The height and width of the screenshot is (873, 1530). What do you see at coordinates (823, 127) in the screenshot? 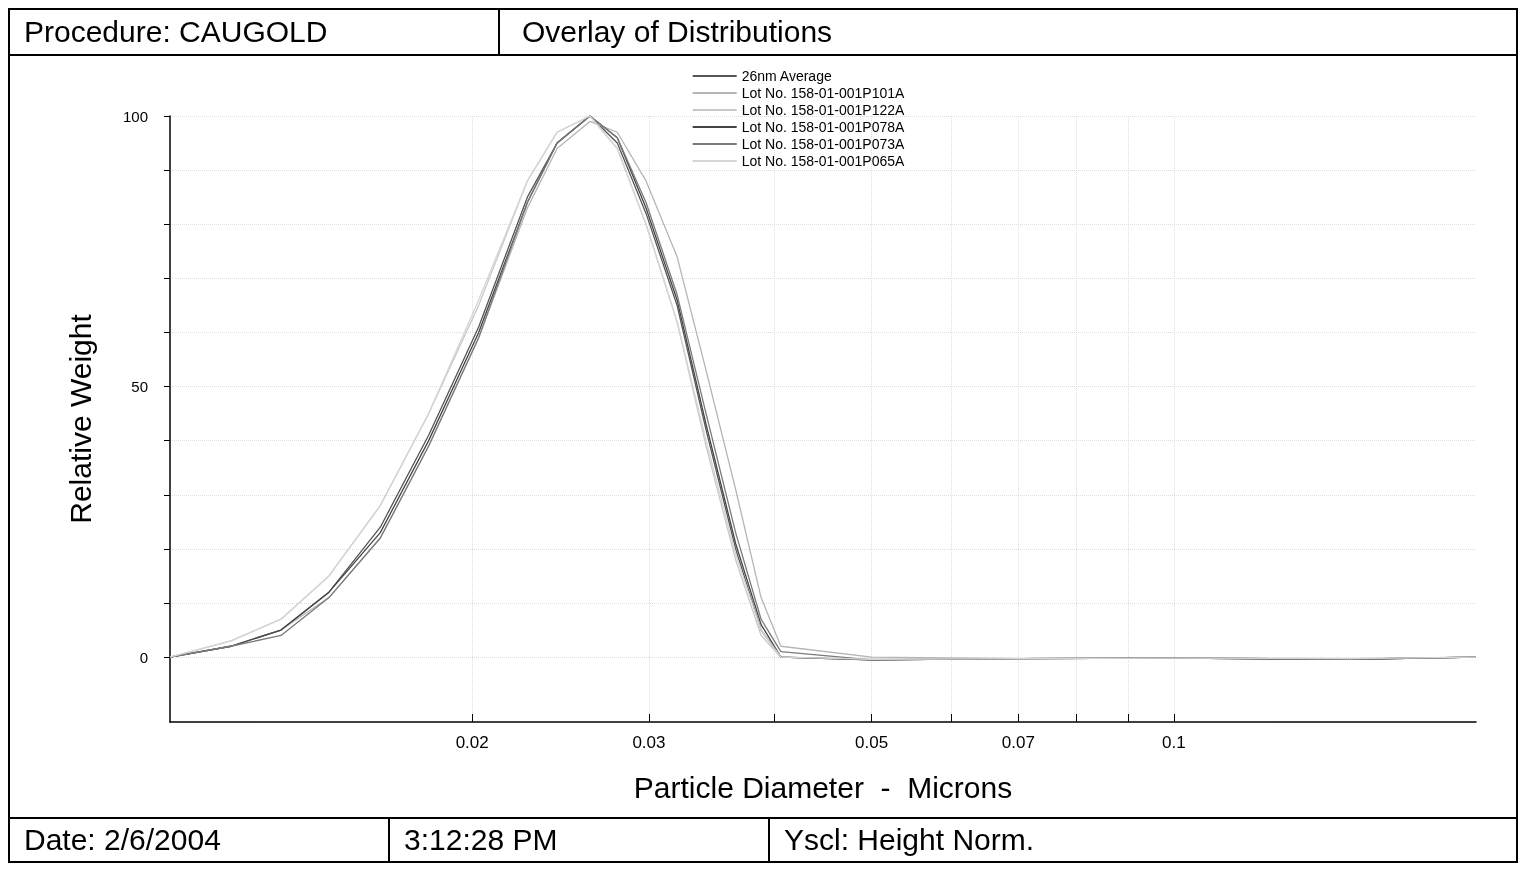
I see `legend-label: Lot No. 158-01-001P078A` at bounding box center [823, 127].